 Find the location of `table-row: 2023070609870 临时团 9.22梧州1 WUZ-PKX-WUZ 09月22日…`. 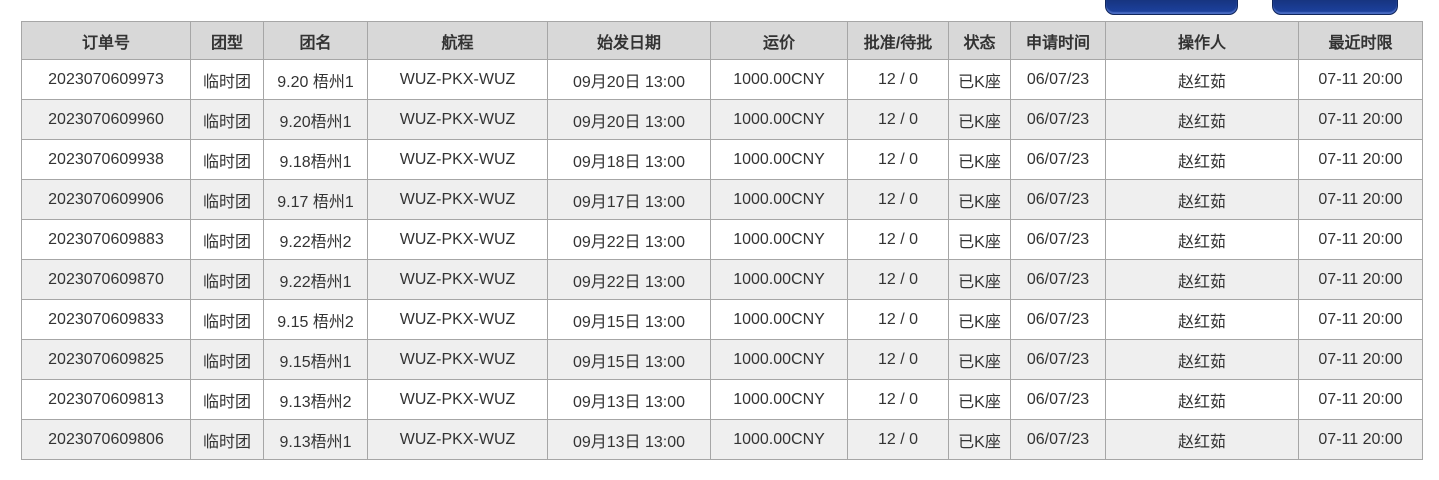

table-row: 2023070609870 临时团 9.22梧州1 WUZ-PKX-WUZ 09月22日… is located at coordinates (722, 279).